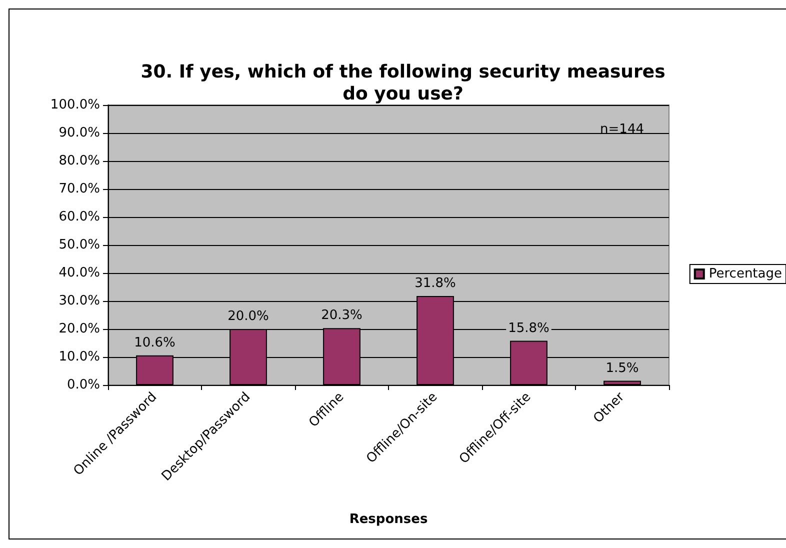  Describe the element at coordinates (155, 342) in the screenshot. I see `data-label: 10.6%` at that location.